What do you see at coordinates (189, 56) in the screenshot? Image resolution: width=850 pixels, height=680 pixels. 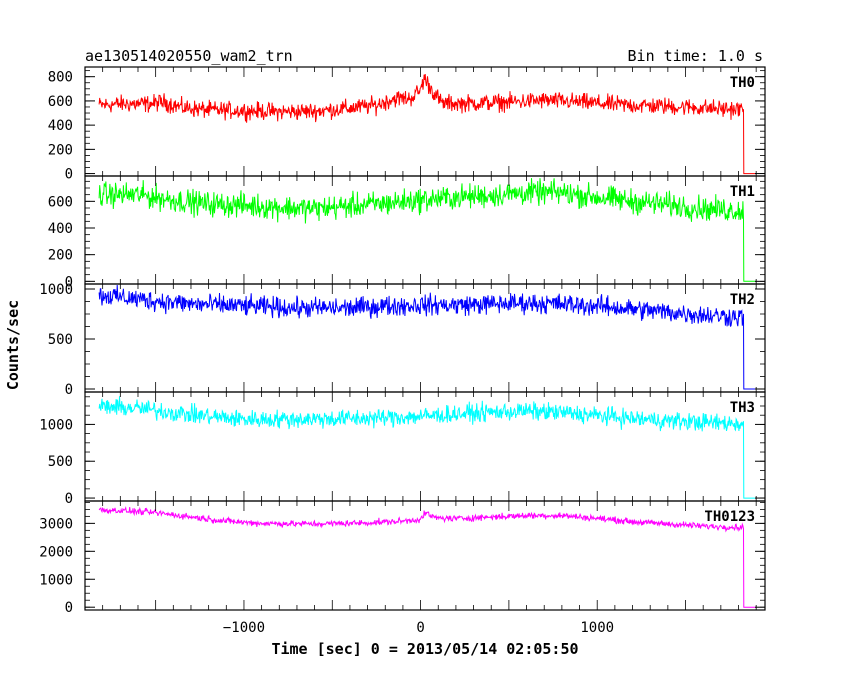 I see `chart-title: ae130514020550_wam2_trn` at bounding box center [189, 56].